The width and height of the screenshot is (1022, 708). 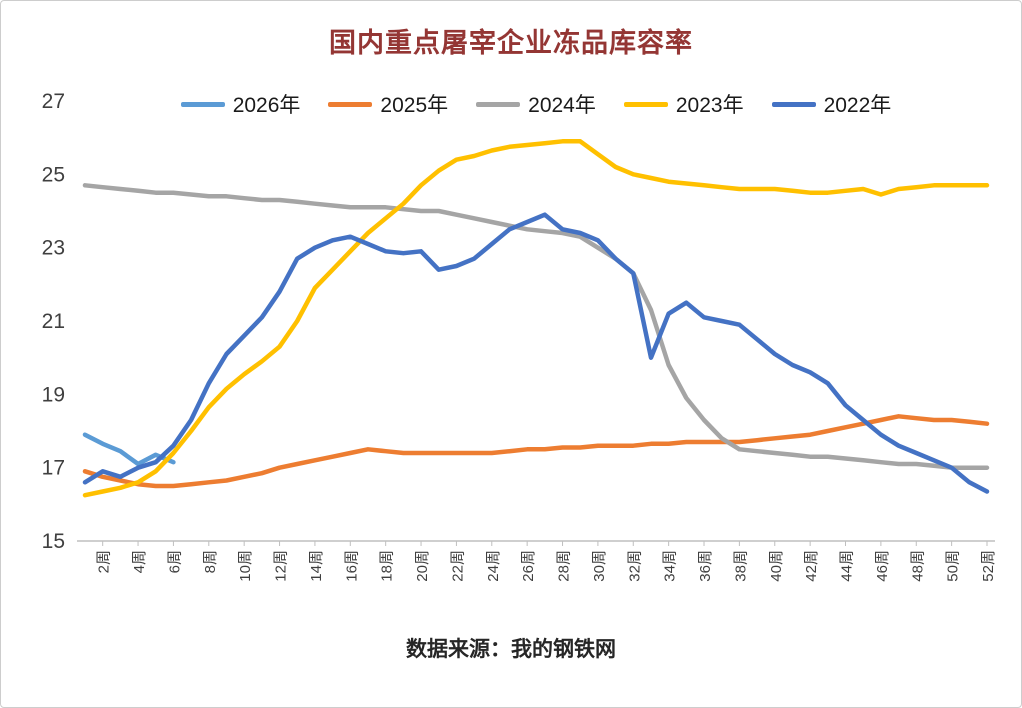 What do you see at coordinates (210, 561) in the screenshot?
I see `x-axis-label: 8周` at bounding box center [210, 561].